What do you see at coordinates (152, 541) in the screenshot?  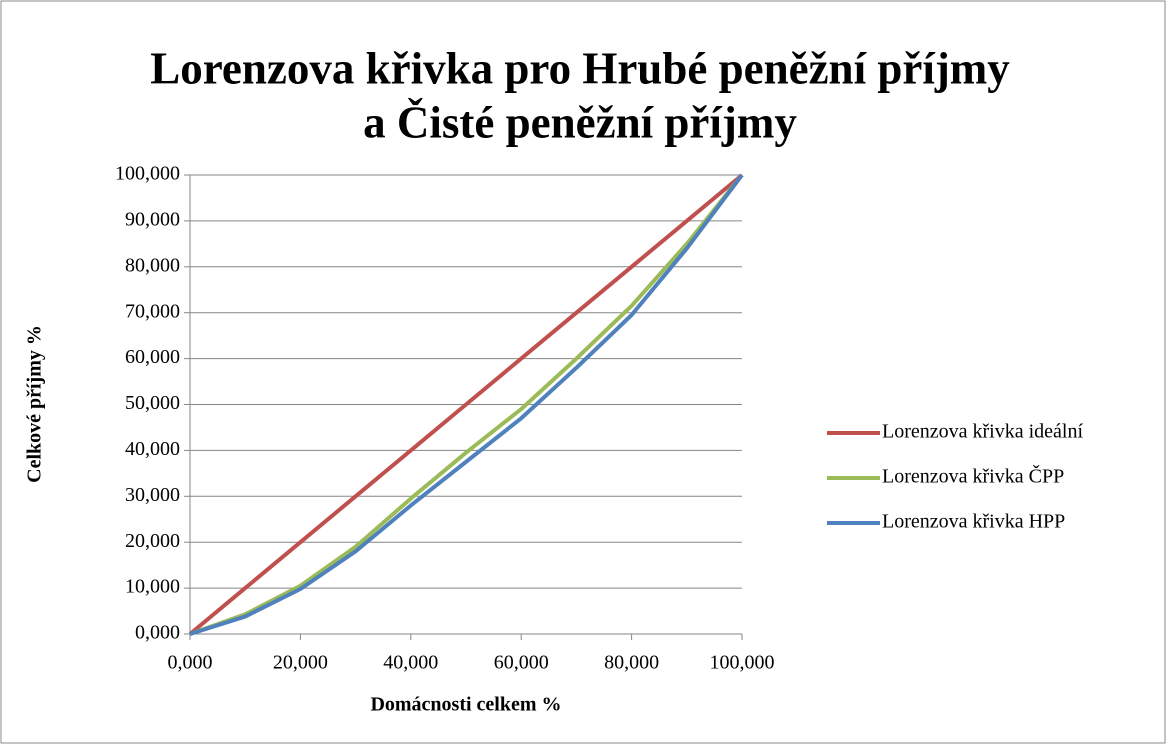 I see `y-tick-label: 20,000` at bounding box center [152, 541].